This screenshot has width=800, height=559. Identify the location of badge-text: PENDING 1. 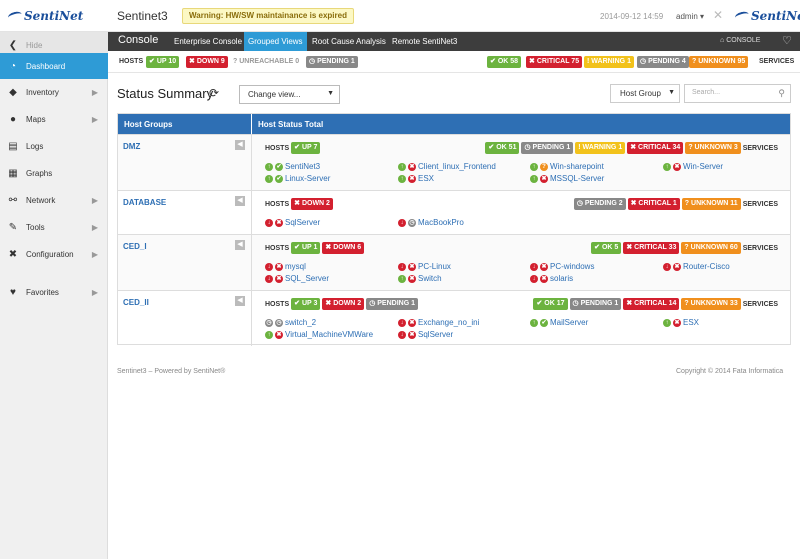
(396, 303).